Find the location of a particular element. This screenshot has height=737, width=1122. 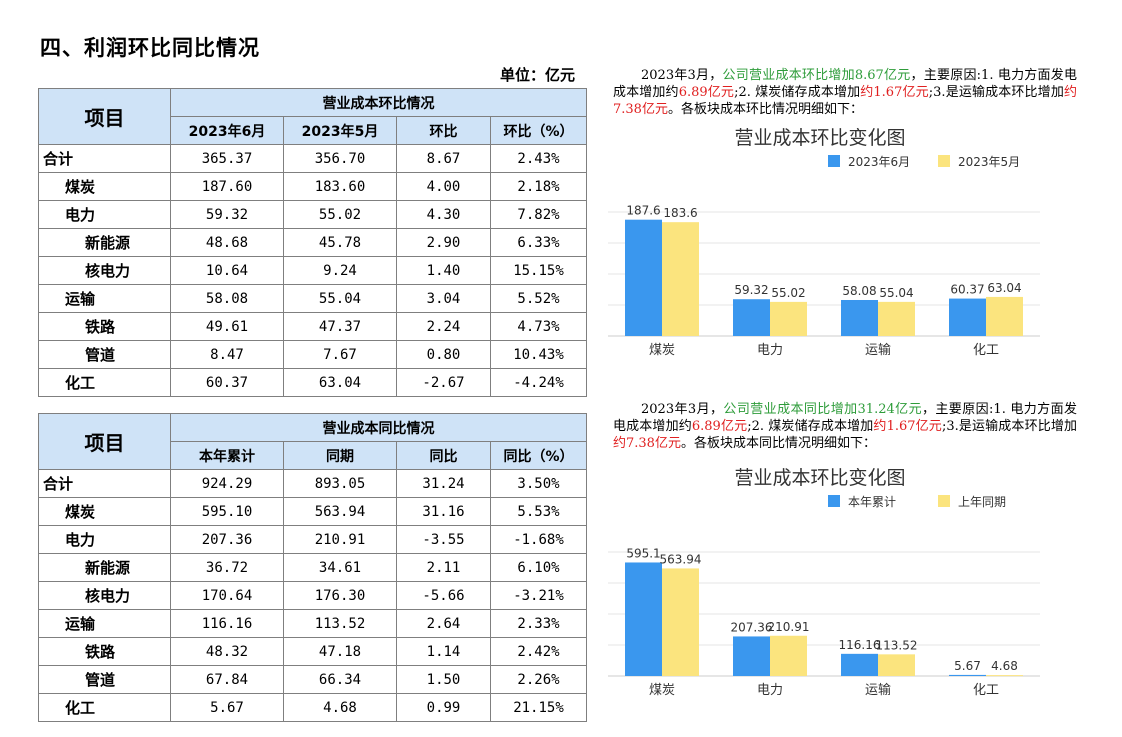

summary-highlight: 6.89亿元 is located at coordinates (719, 426).